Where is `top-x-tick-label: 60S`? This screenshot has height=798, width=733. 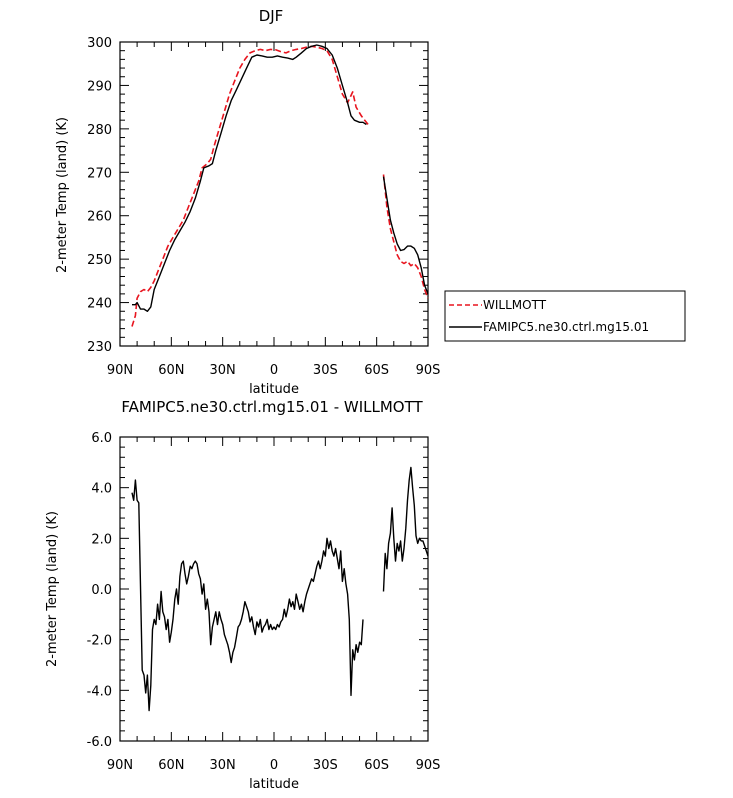 top-x-tick-label: 60S is located at coordinates (376, 370).